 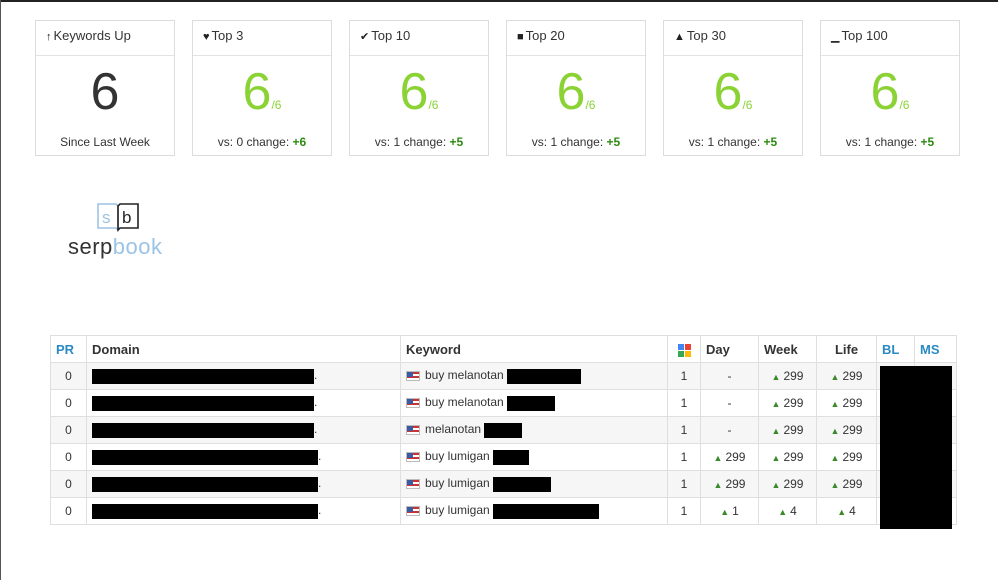 I want to click on stat-footer-label: Since Last Week, so click(x=105, y=142).